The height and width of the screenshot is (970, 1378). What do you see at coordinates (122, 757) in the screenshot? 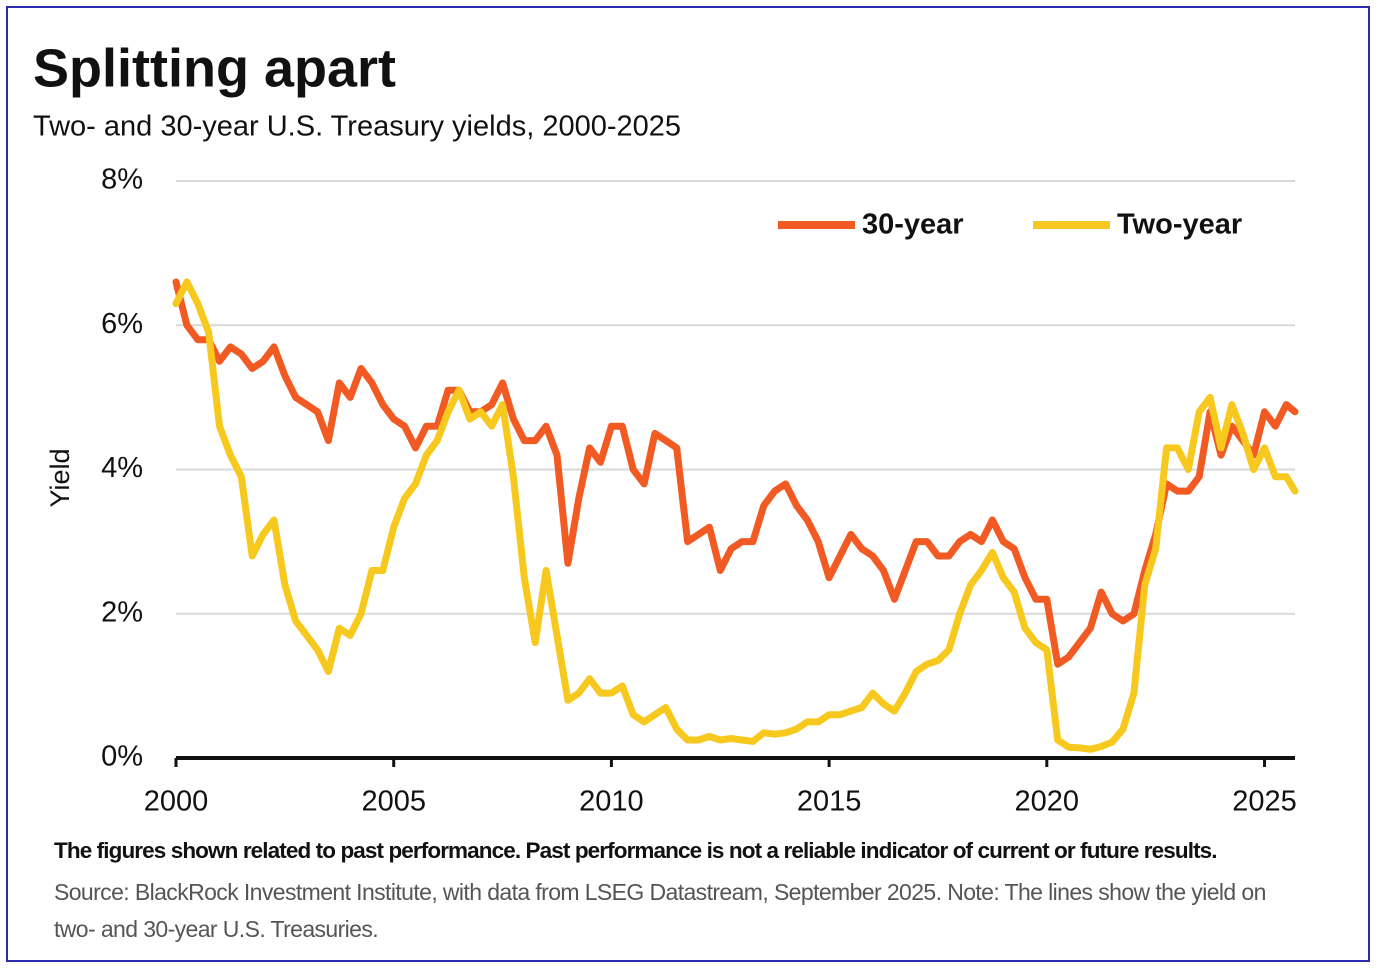
I see `y-tick-label: 0%` at bounding box center [122, 757].